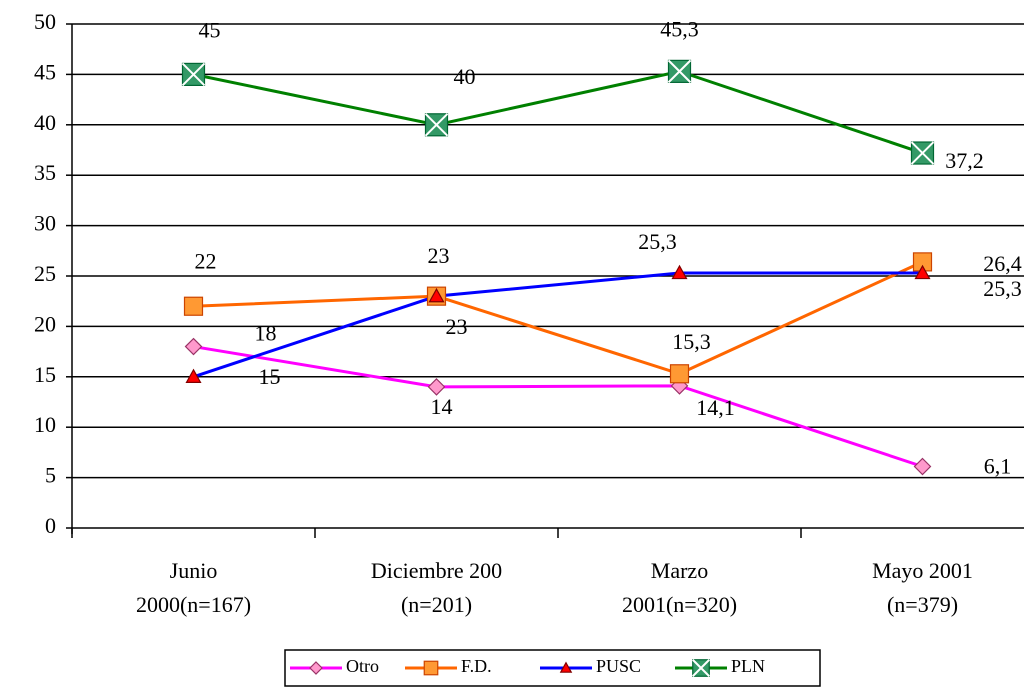 The image size is (1024, 688). Describe the element at coordinates (45, 71) in the screenshot. I see `y-tick-label: 45` at that location.